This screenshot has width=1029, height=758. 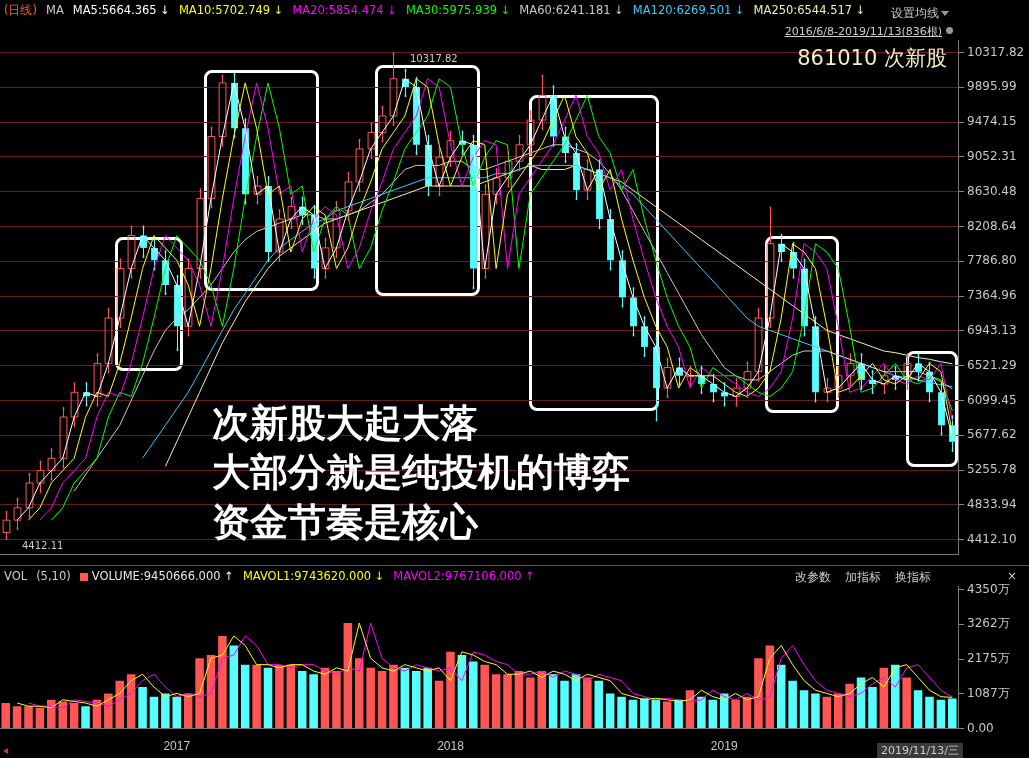 I want to click on text: MA10:5702.749 ↓, so click(x=231, y=10).